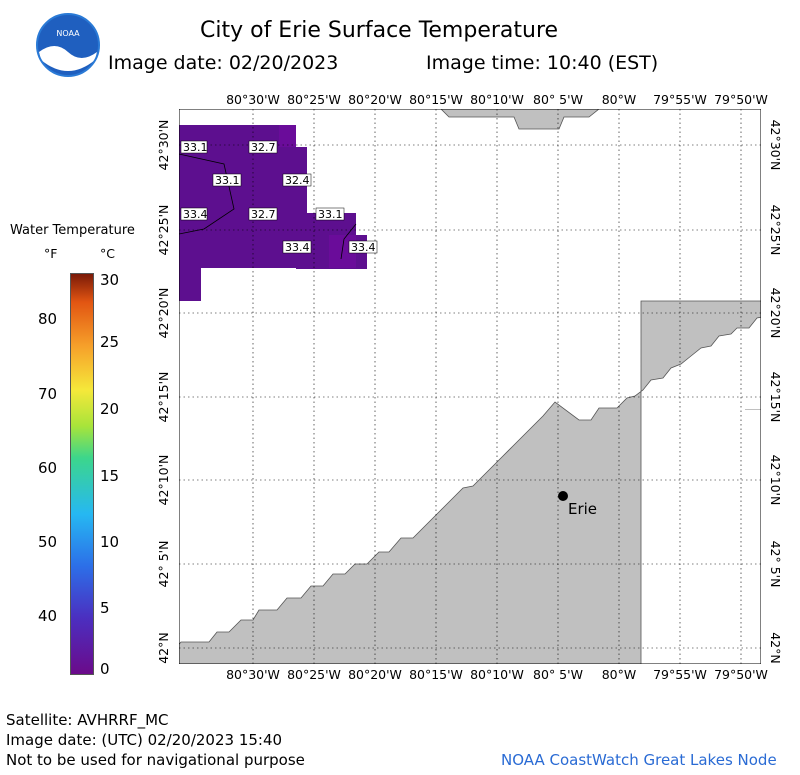 Image resolution: width=800 pixels, height=775 pixels. Describe the element at coordinates (314, 674) in the screenshot. I see `lon-label-bottom: 80°25'W` at that location.